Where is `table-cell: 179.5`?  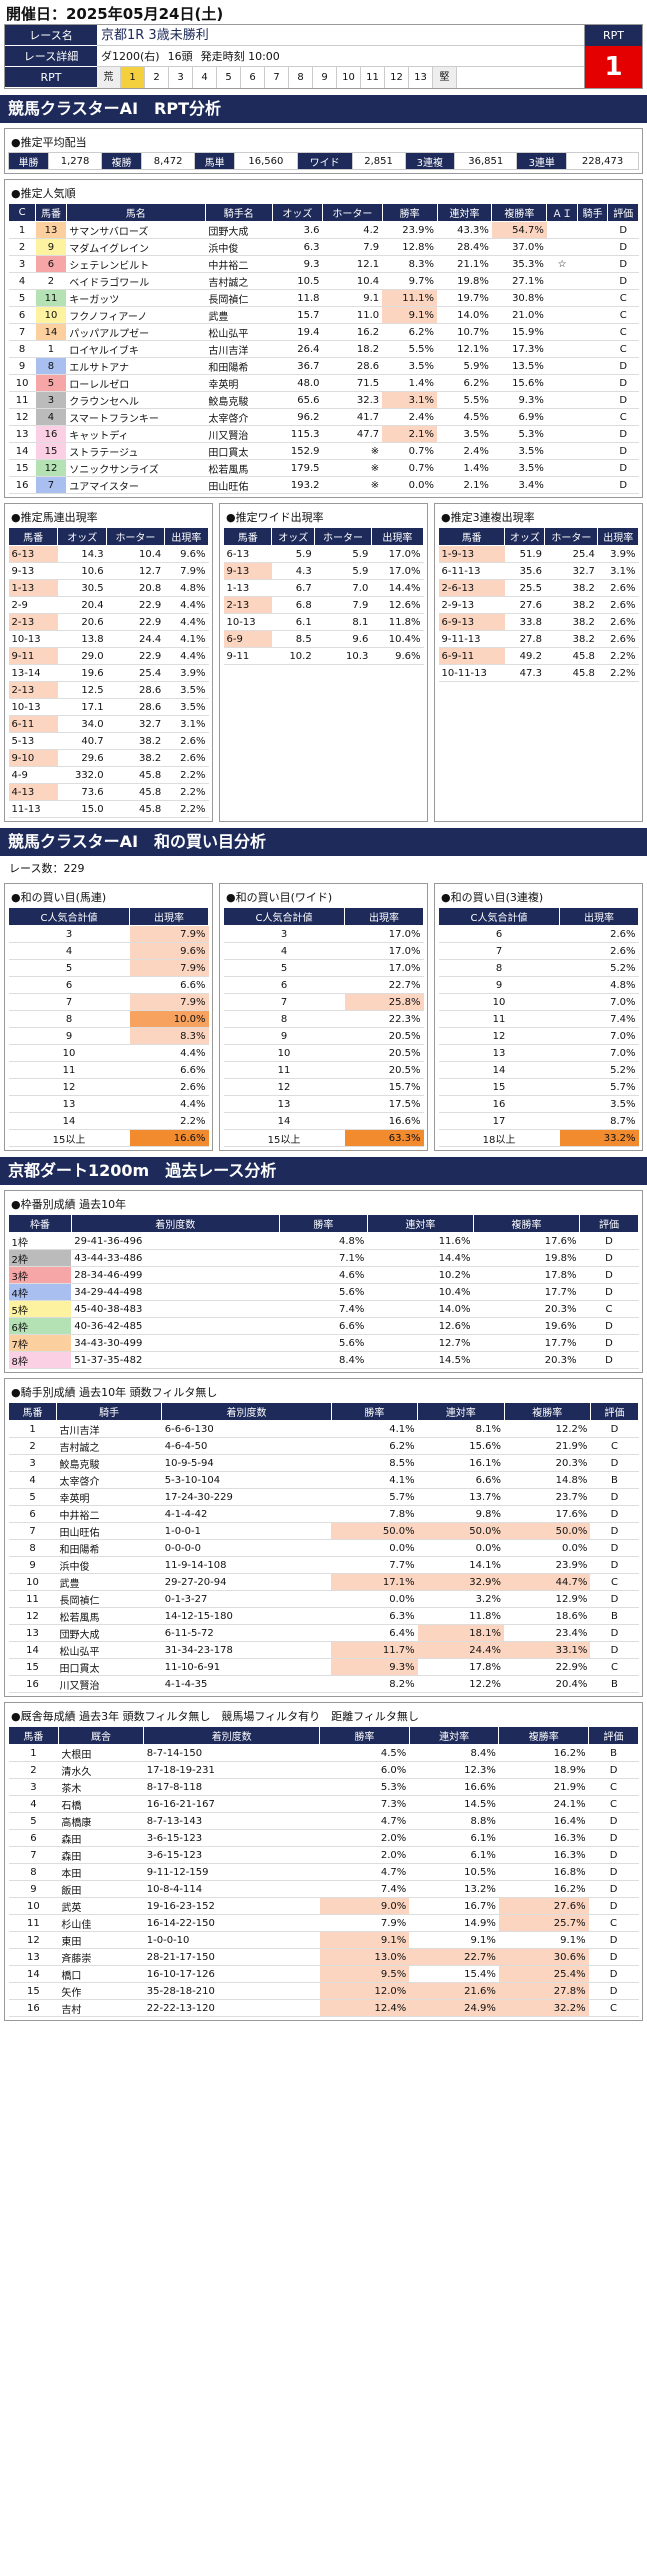 table-cell: 179.5 is located at coordinates (297, 468).